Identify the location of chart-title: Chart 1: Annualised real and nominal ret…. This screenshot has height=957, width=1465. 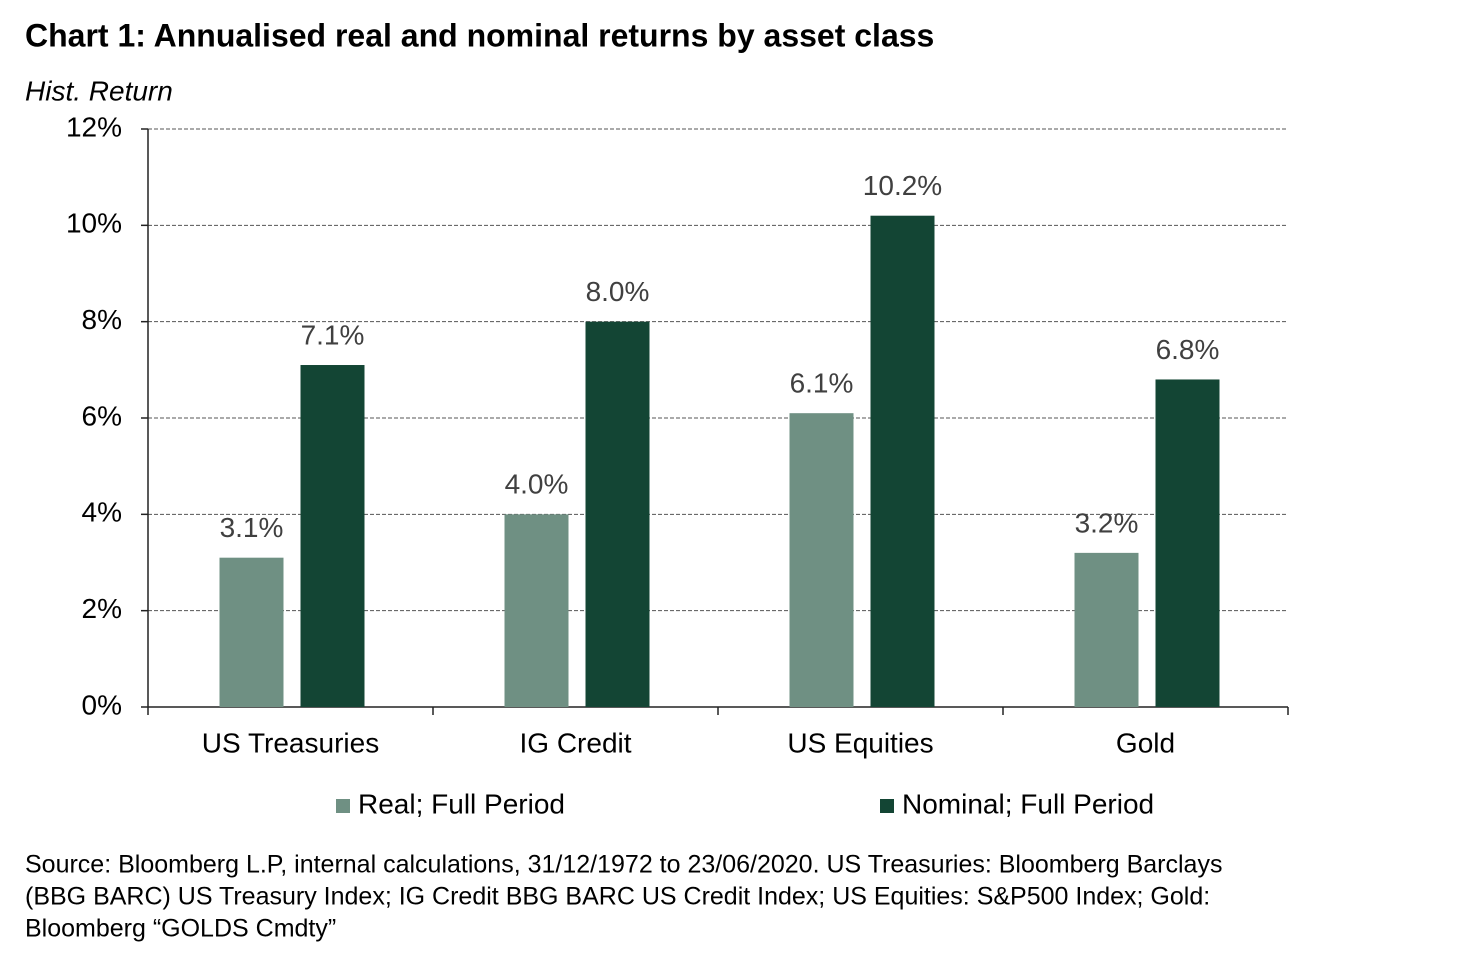
(479, 35).